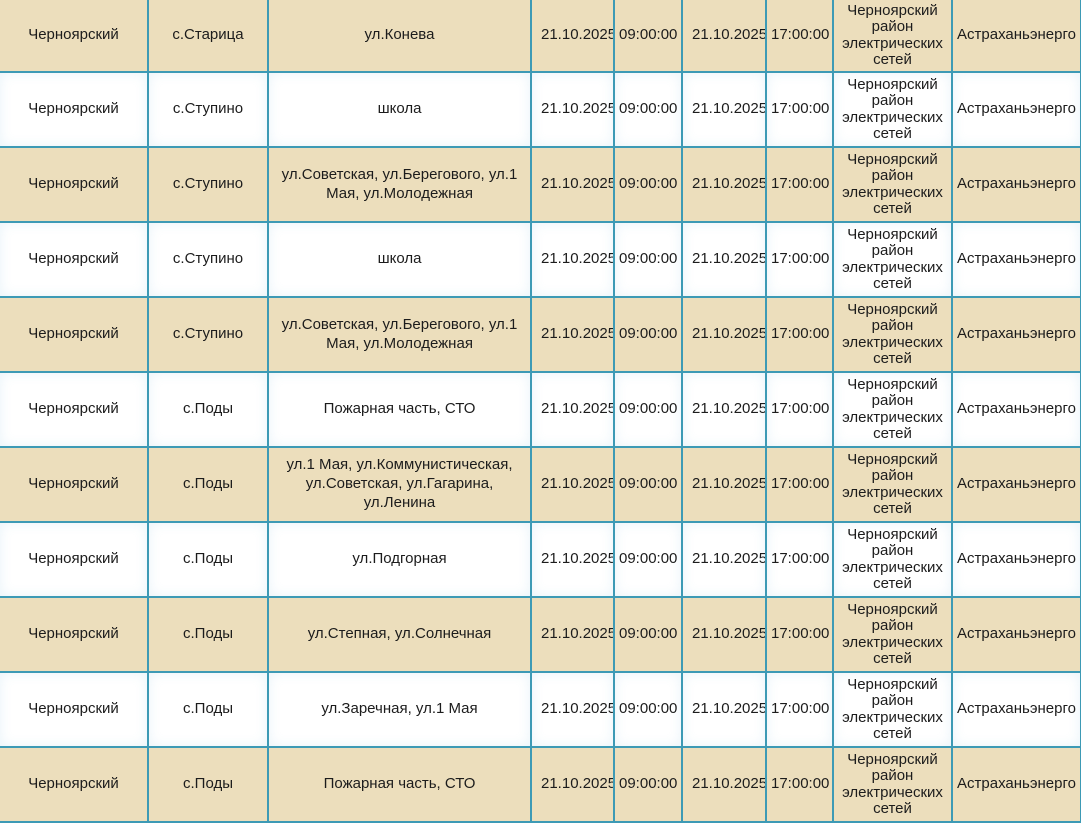 The height and width of the screenshot is (826, 1081). Describe the element at coordinates (208, 36) in the screenshot. I see `cell-settlement: с.Старица` at that location.